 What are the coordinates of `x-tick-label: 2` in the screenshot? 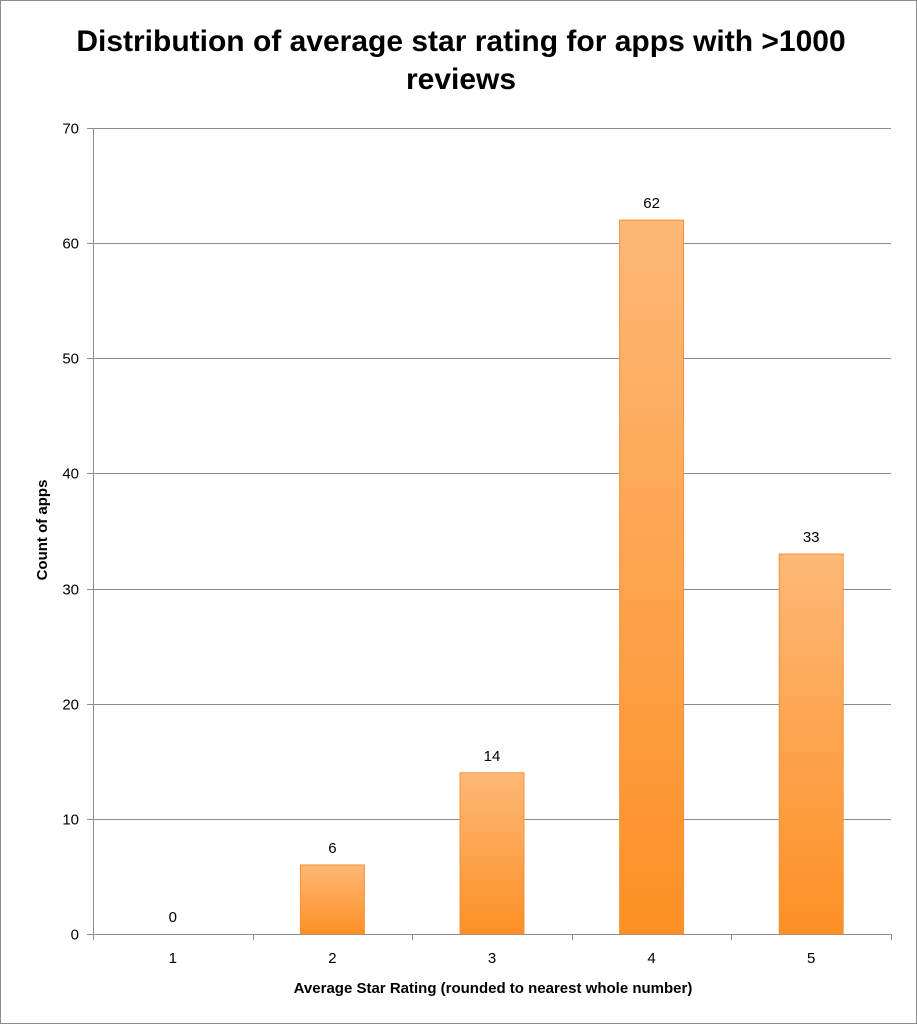 It's located at (332, 958).